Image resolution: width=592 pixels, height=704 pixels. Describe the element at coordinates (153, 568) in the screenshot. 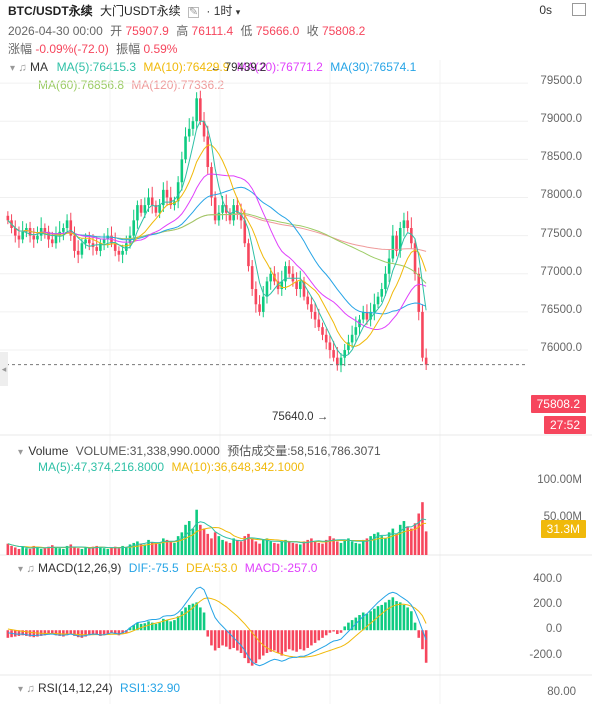

I see `macd-dif: DIF:-75.5` at that location.